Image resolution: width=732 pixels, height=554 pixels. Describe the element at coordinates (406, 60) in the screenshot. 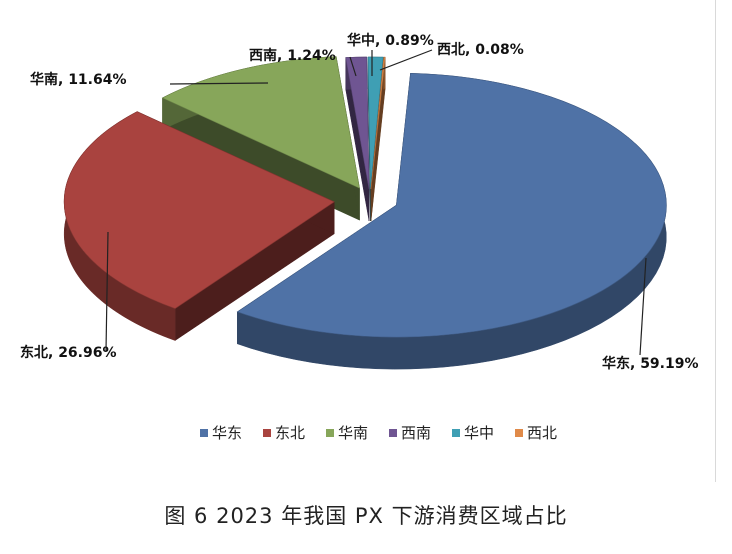

I see `leader-line-西北` at that location.